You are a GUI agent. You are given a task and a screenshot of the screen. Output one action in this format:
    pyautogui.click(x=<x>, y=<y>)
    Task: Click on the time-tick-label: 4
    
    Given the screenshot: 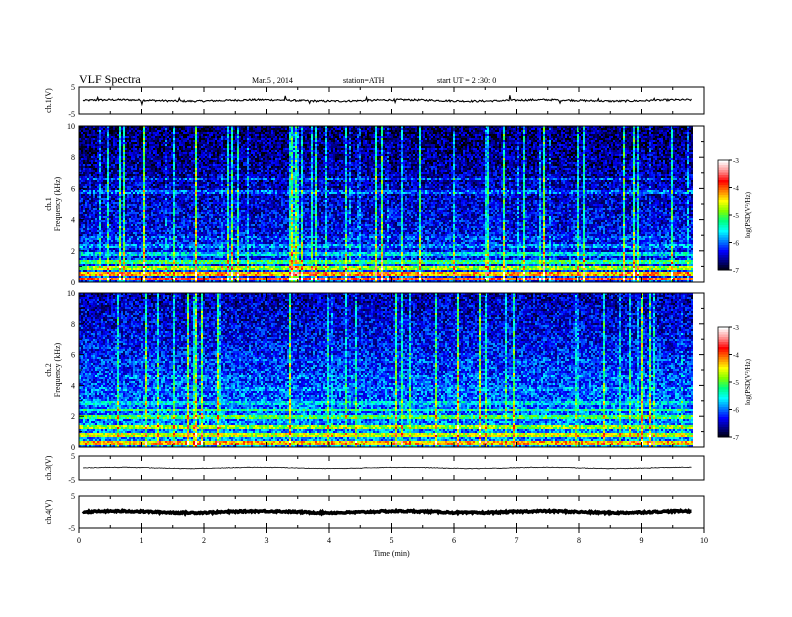 What is the action you would take?
    pyautogui.click(x=329, y=540)
    